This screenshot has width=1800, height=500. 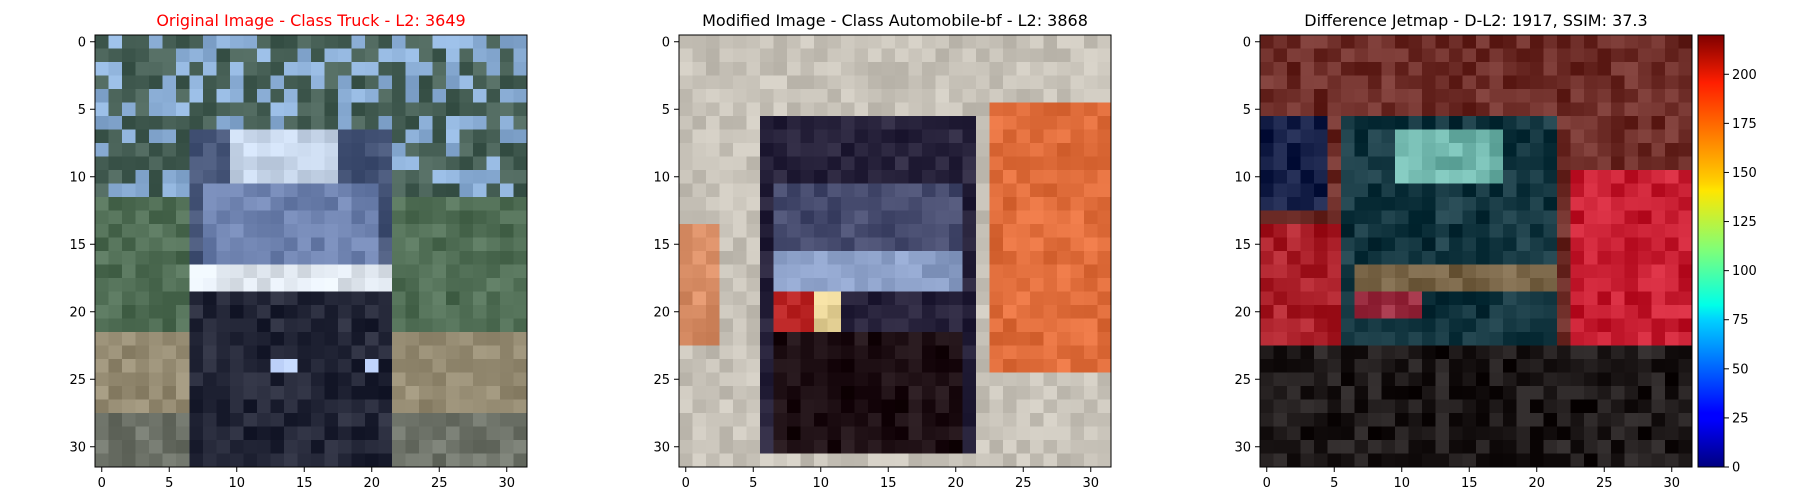 What do you see at coordinates (1242, 312) in the screenshot?
I see `y-tick-label: 20` at bounding box center [1242, 312].